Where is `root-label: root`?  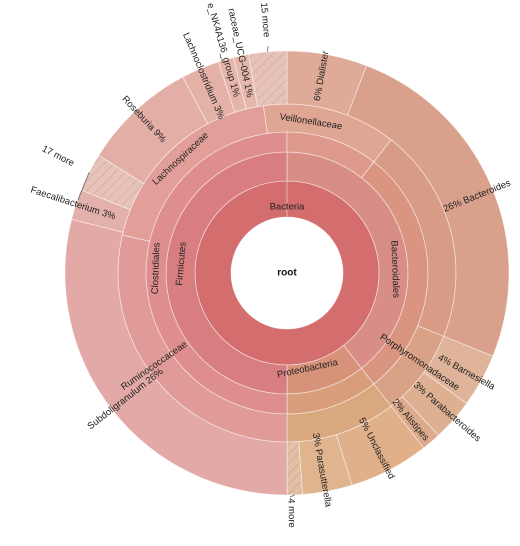 root-label: root is located at coordinates (287, 273).